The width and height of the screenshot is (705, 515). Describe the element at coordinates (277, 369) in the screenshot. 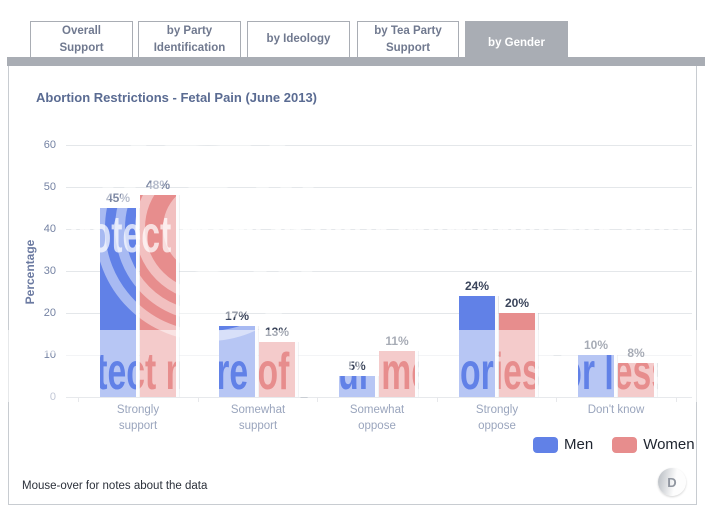

I see `bar-women-somewhat-support` at that location.